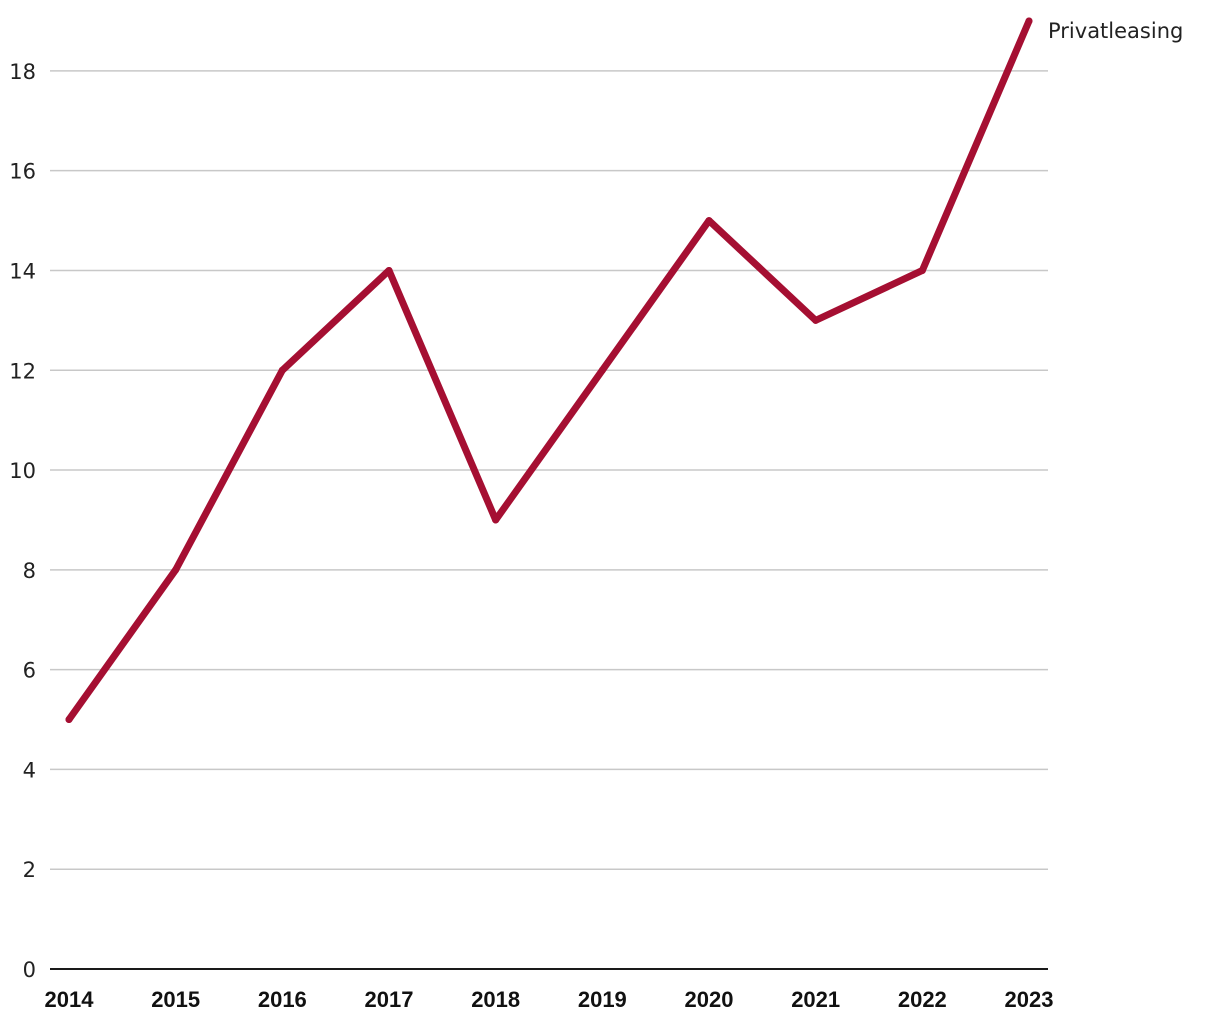  What do you see at coordinates (22, 172) in the screenshot?
I see `y-tick-label-16: 16` at bounding box center [22, 172].